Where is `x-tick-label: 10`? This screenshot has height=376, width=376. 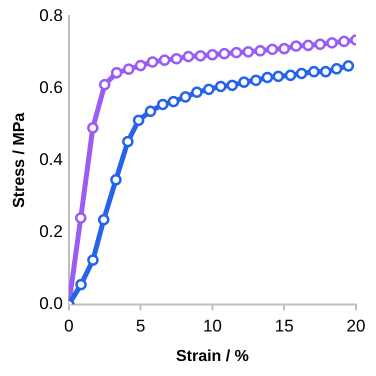
x-tick-label: 10 is located at coordinates (212, 326).